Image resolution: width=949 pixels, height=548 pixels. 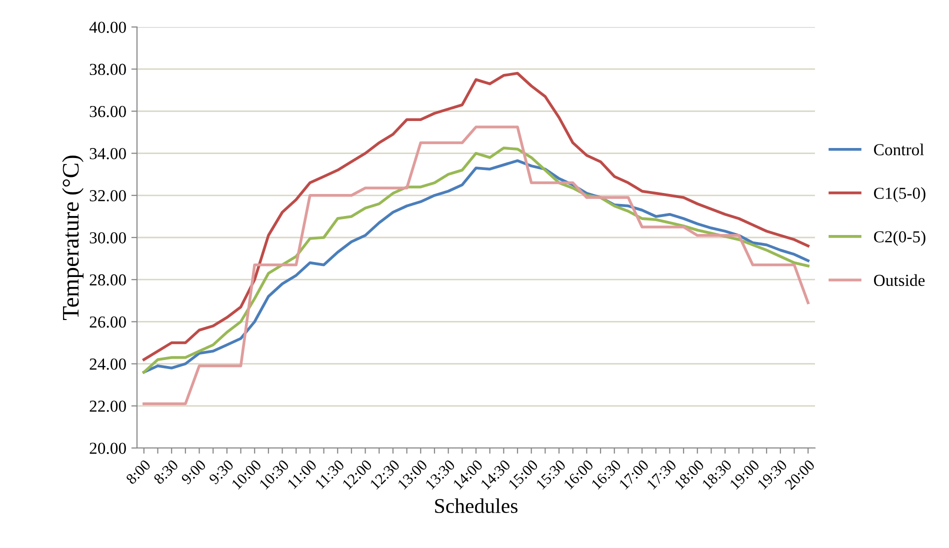 I want to click on legend-label: C2(0-5), so click(x=900, y=238).